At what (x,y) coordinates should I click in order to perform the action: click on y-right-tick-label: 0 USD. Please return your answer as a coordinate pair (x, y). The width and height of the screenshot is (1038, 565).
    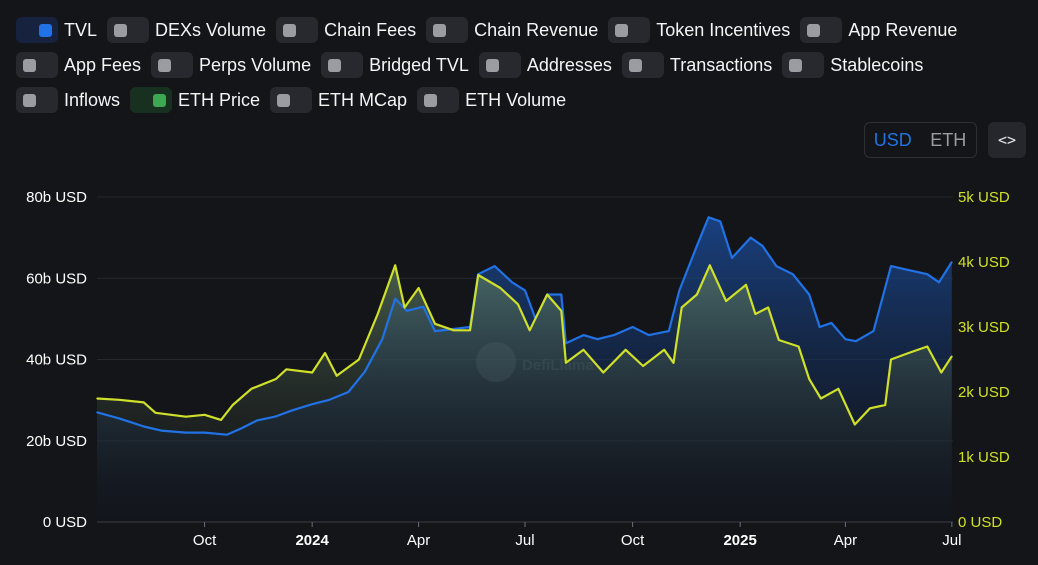
    Looking at the image, I should click on (980, 522).